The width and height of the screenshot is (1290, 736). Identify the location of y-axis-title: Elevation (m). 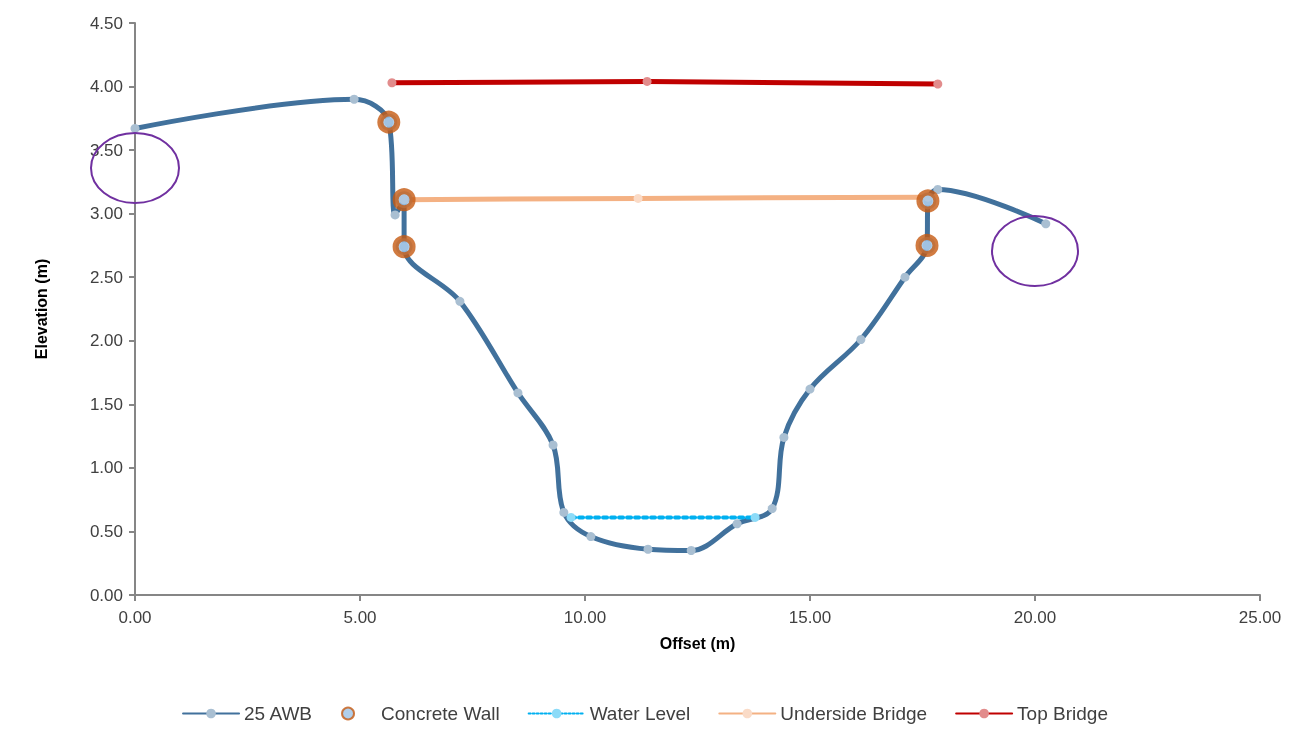
(41, 309).